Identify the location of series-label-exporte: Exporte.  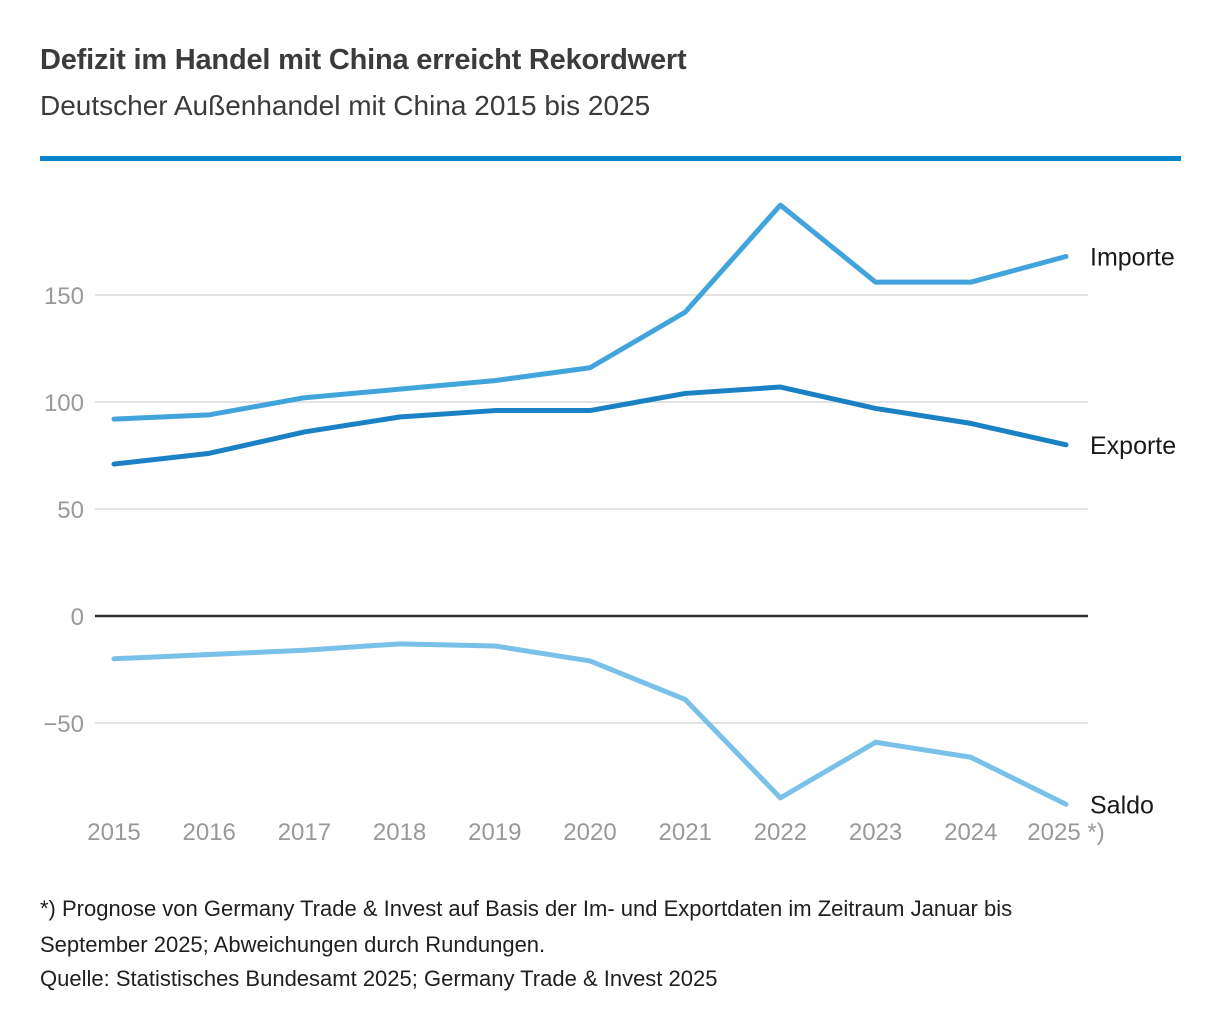
(1133, 446).